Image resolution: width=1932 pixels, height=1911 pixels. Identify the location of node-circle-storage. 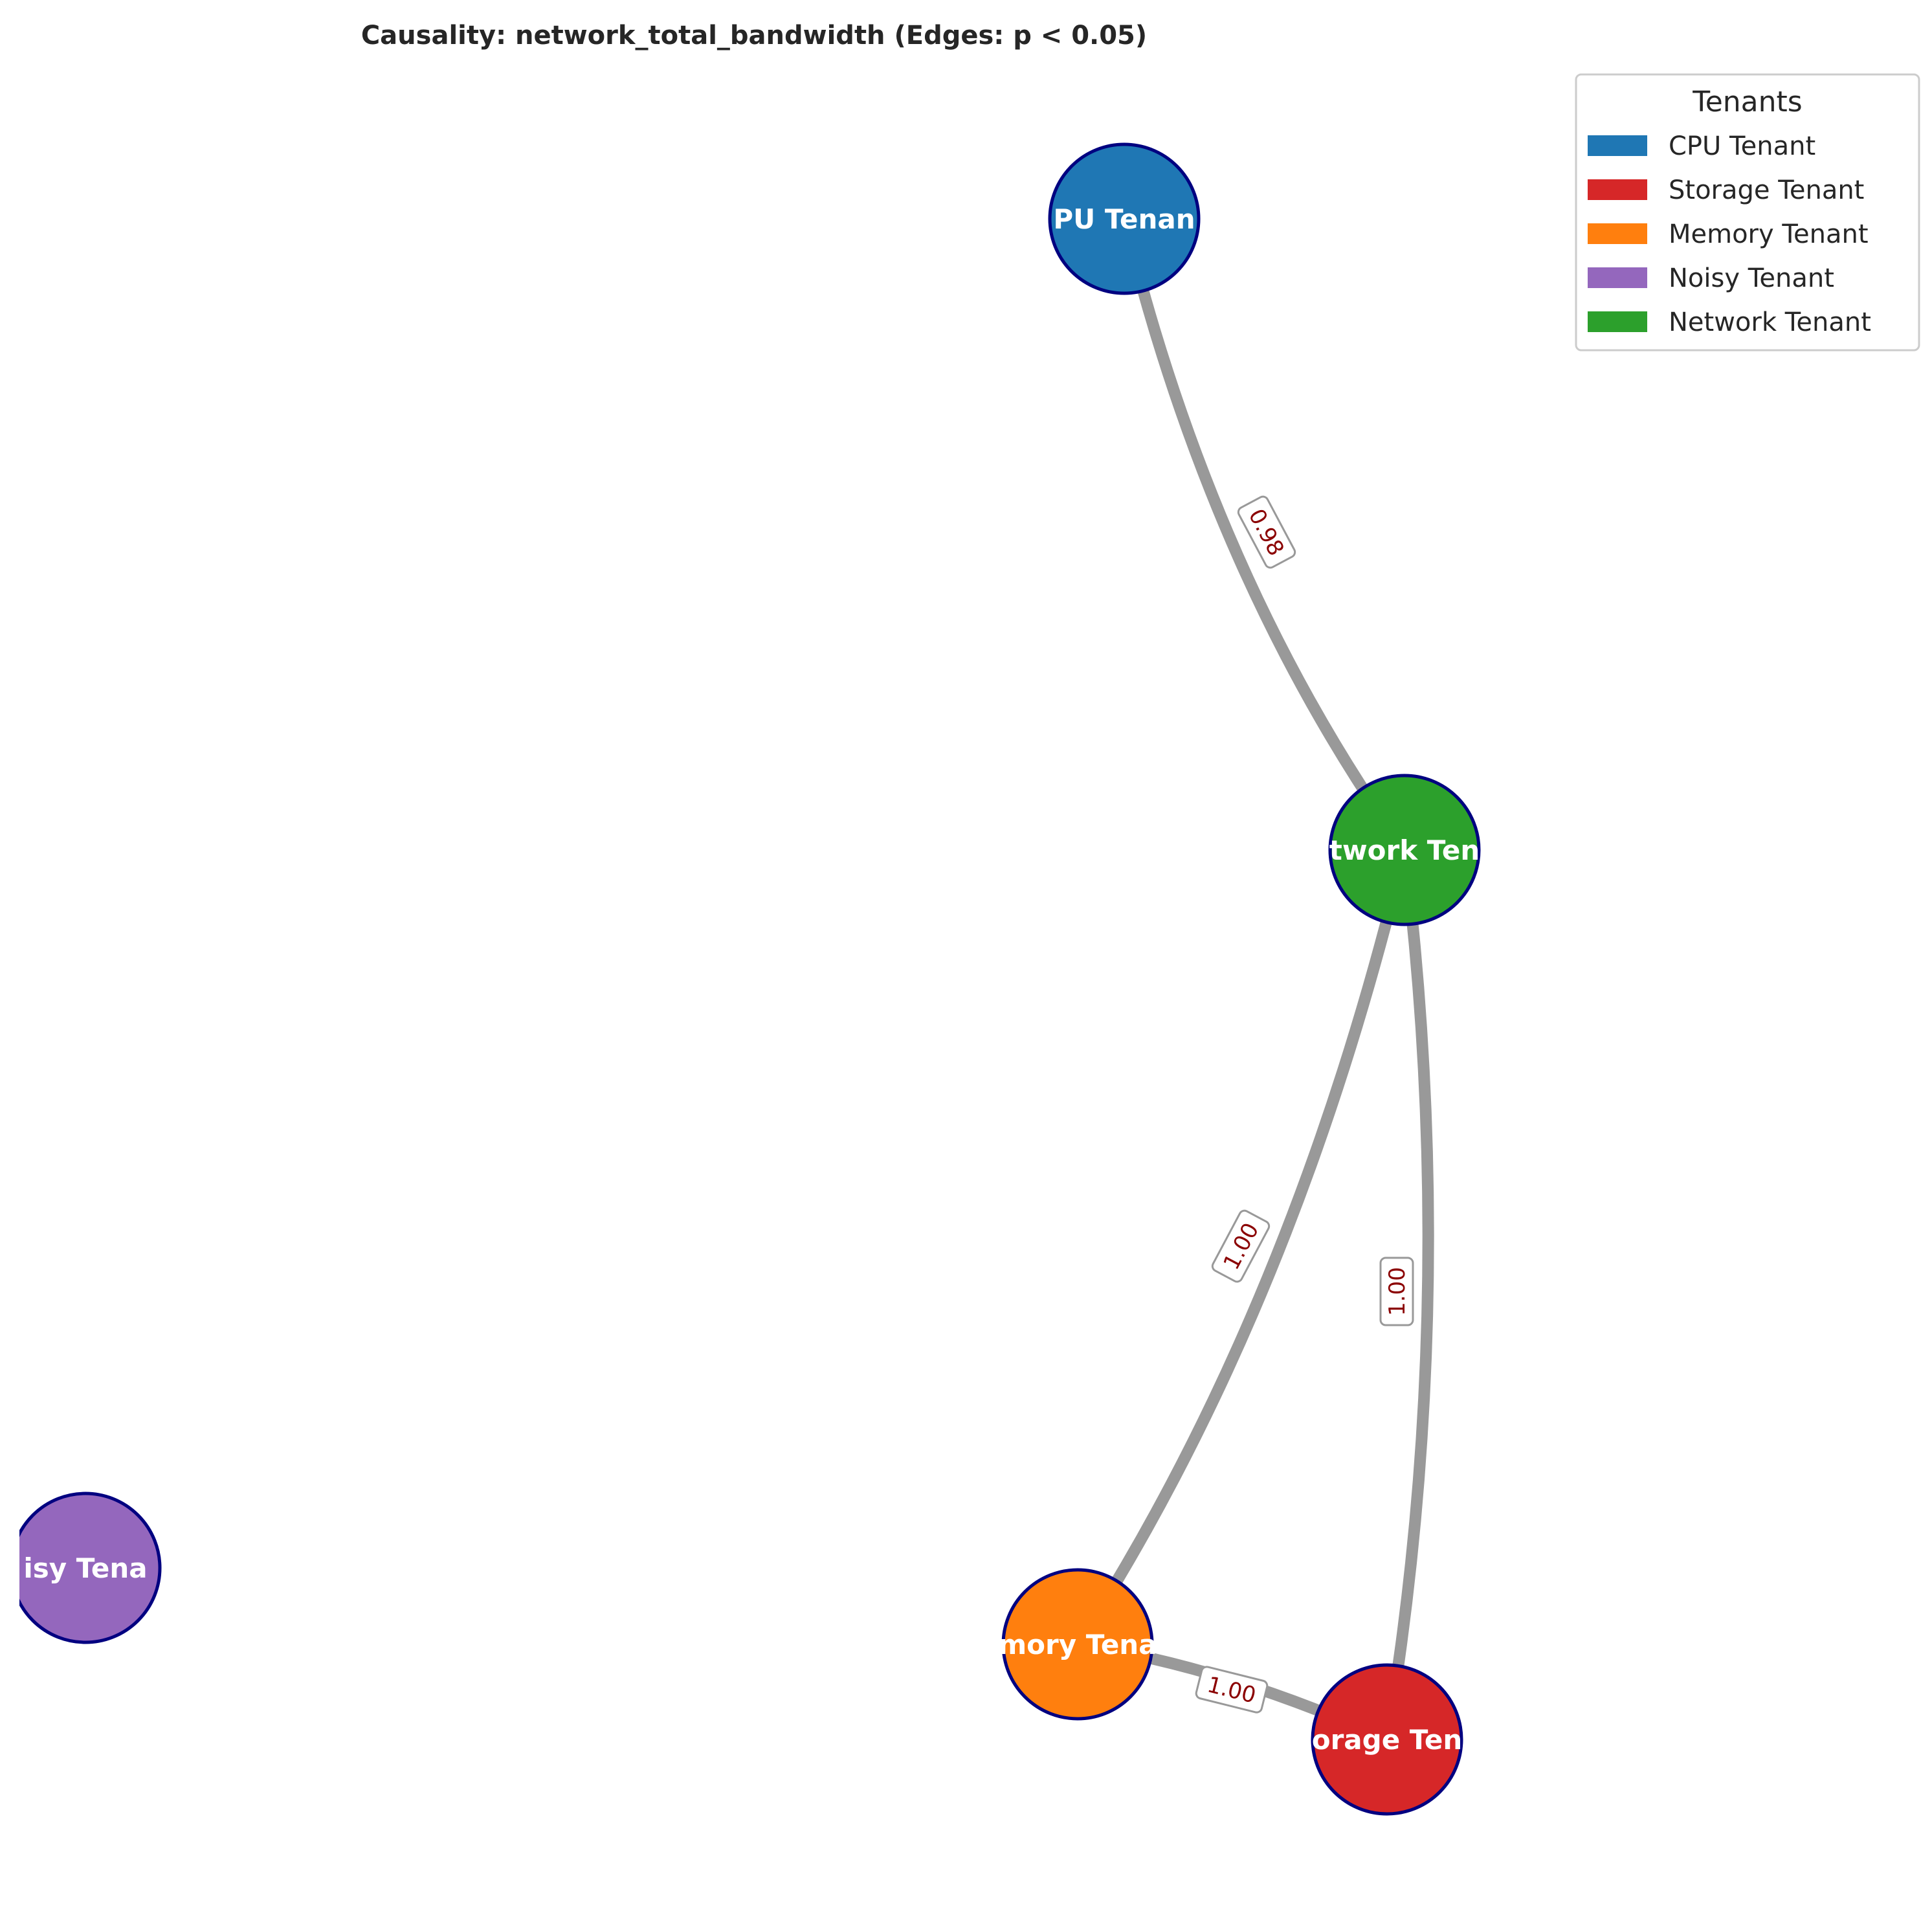
(1387, 1739).